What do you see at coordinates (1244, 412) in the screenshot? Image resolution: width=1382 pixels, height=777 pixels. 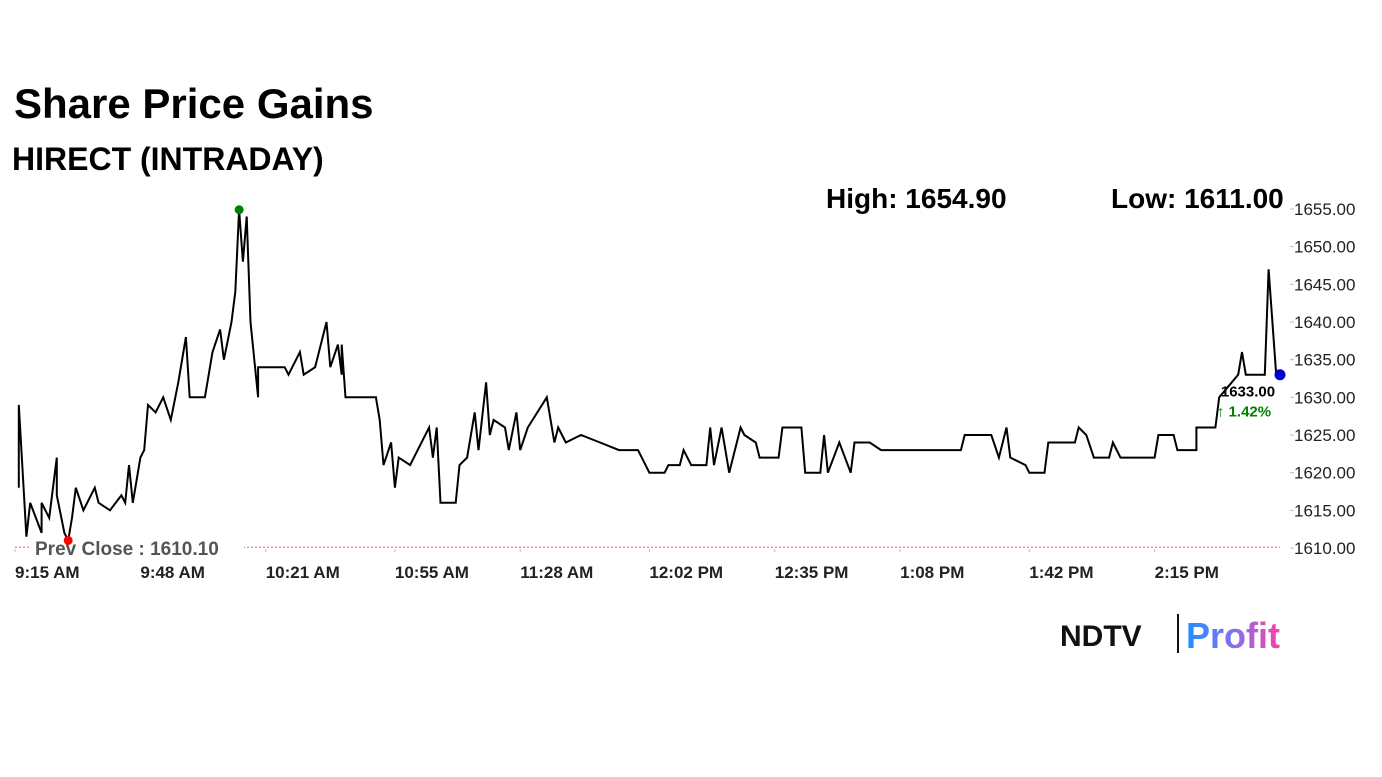 I see `last-change-label: ↑ 1.42%` at bounding box center [1244, 412].